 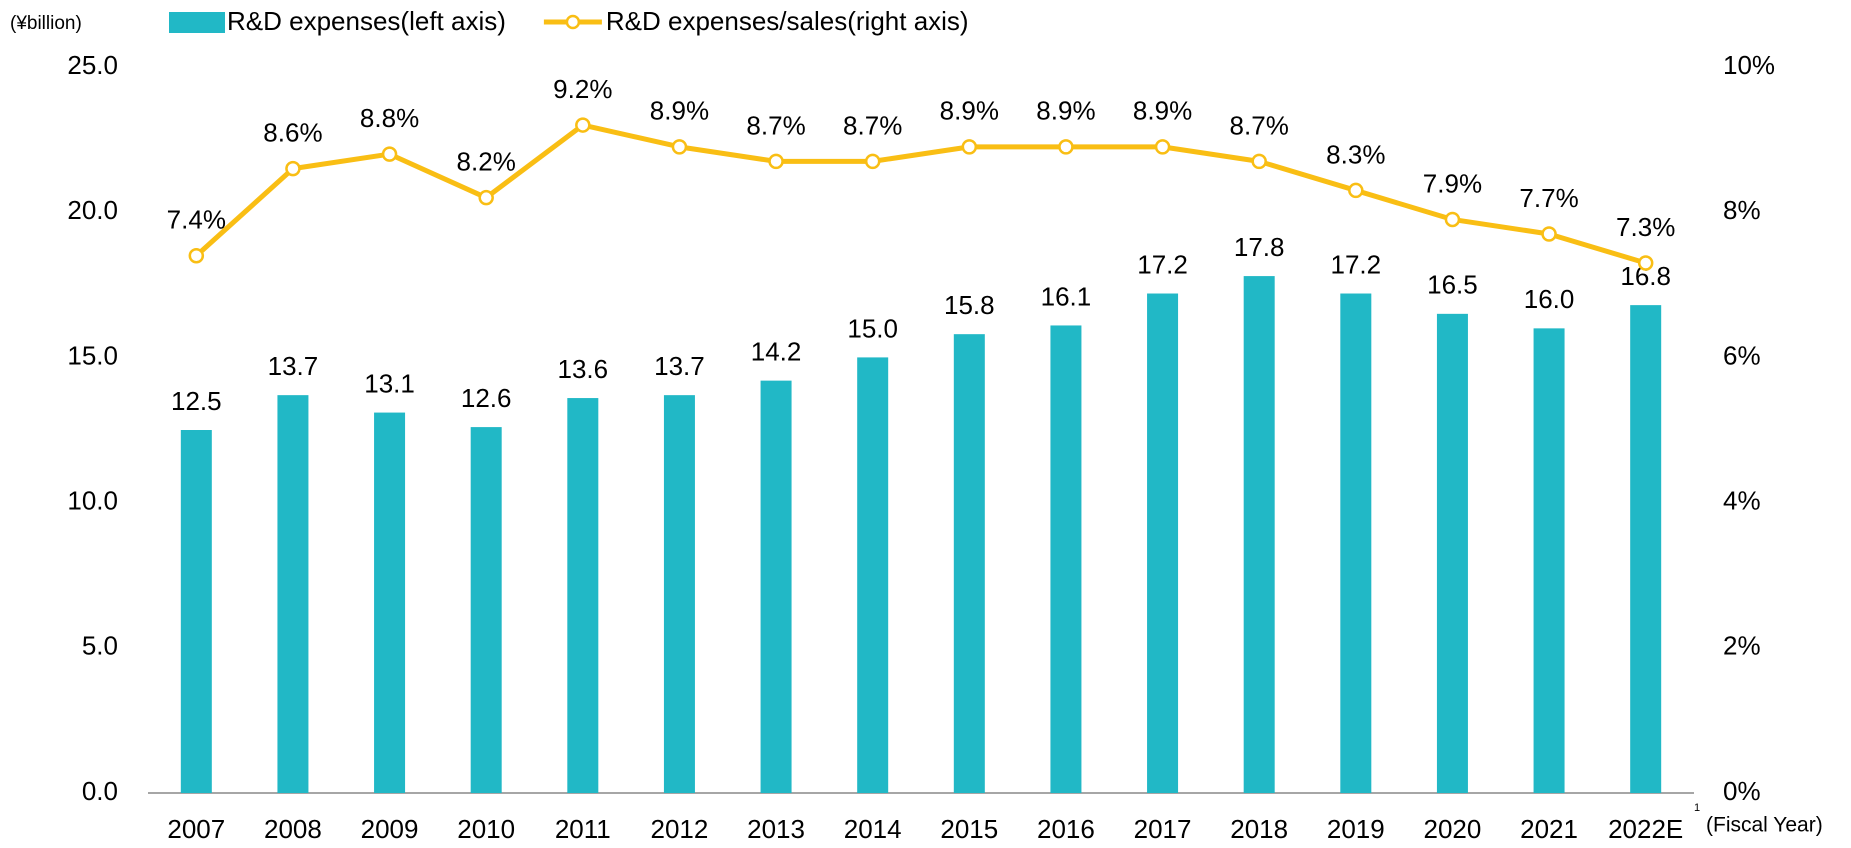 What do you see at coordinates (486, 398) in the screenshot?
I see `bar-value-label: 12.6` at bounding box center [486, 398].